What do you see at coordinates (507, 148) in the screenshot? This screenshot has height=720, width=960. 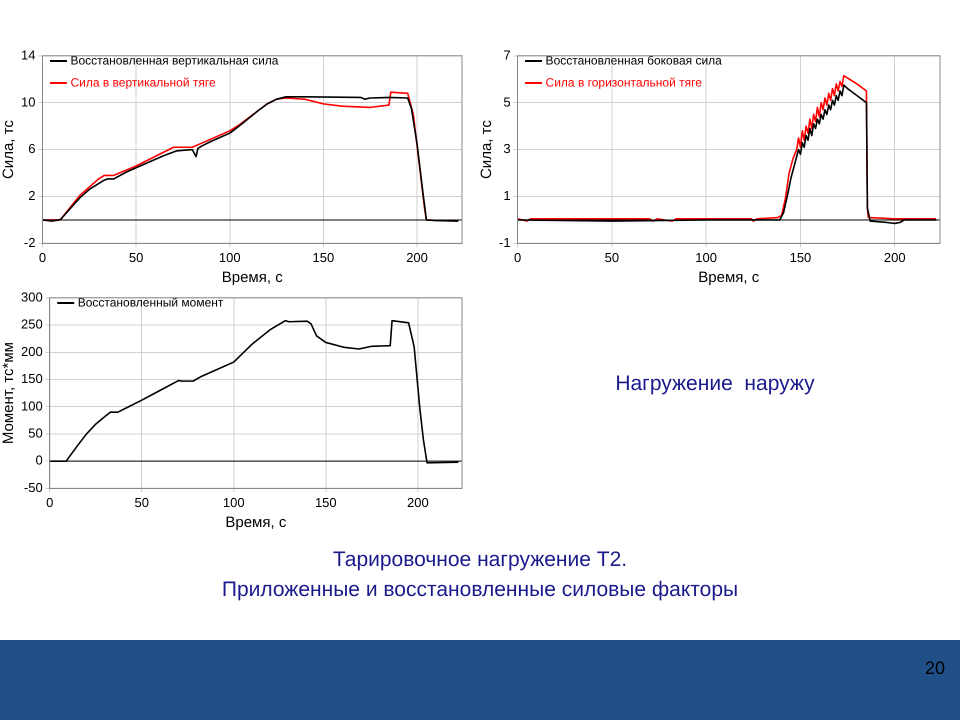 I see `y-tick-label: 3` at bounding box center [507, 148].